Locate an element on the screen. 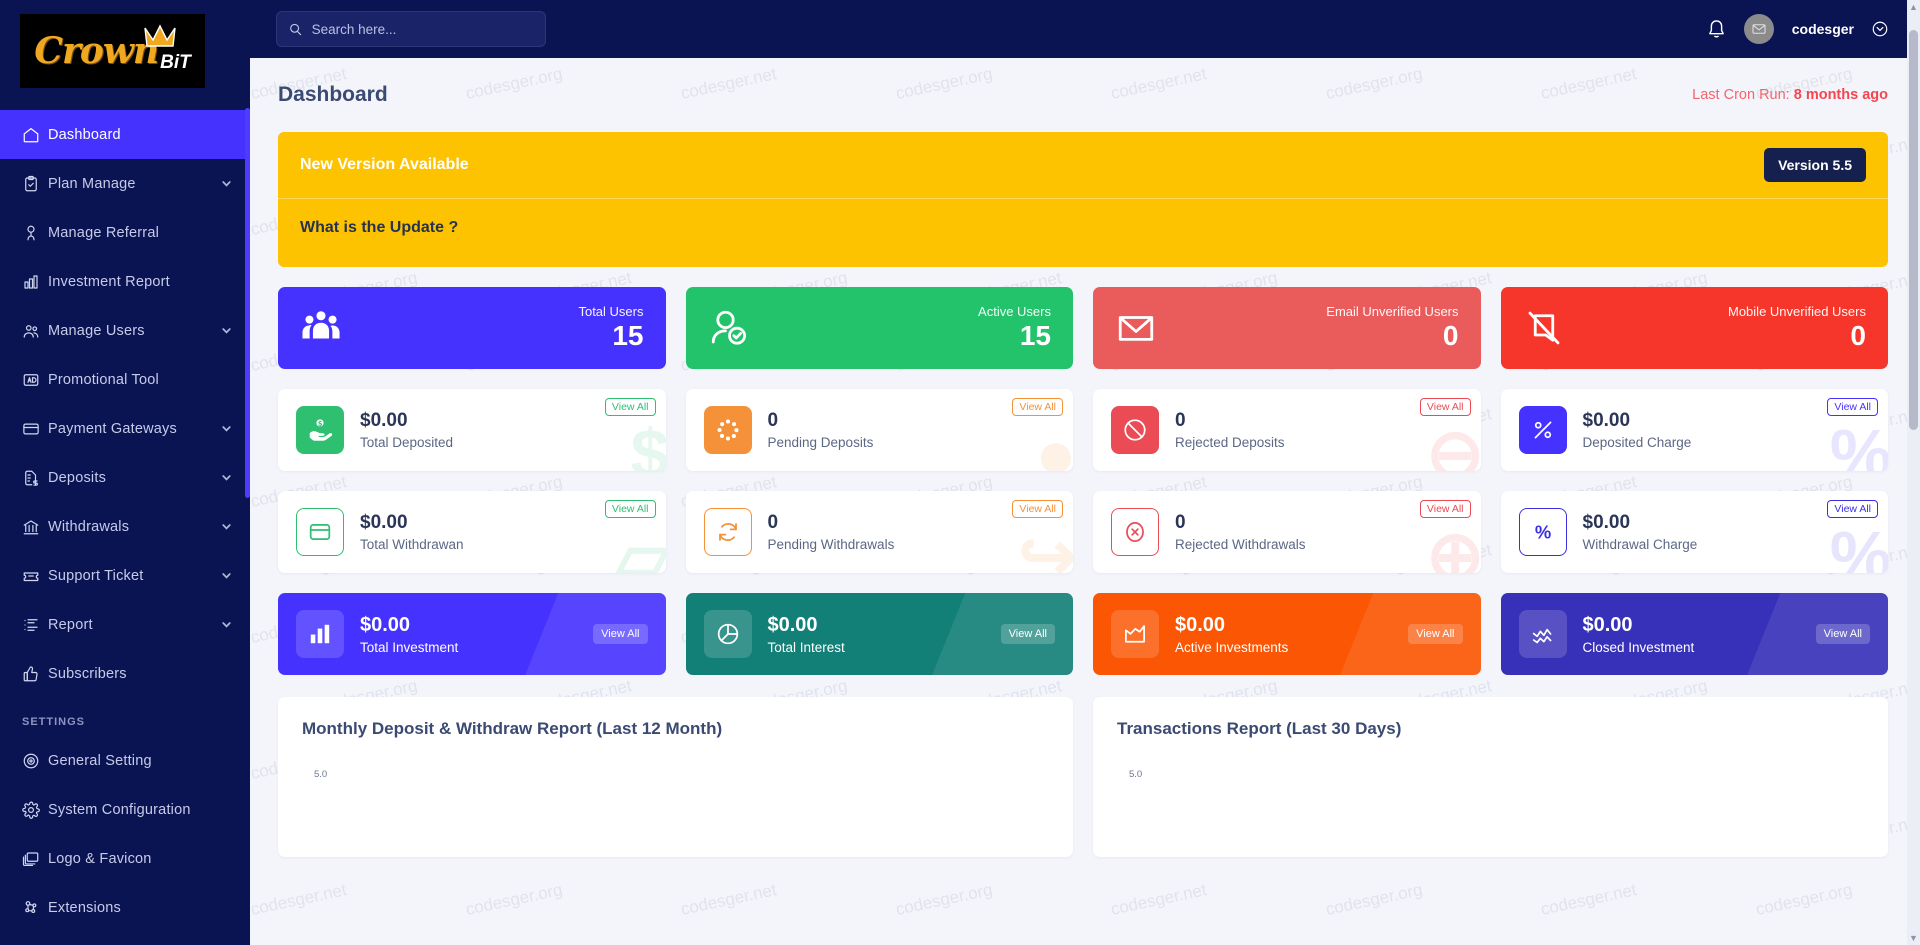 The height and width of the screenshot is (945, 1920). stat-card-pending-withdrawals: ↪ 0 Pending Withdrawals View All is located at coordinates (879, 532).